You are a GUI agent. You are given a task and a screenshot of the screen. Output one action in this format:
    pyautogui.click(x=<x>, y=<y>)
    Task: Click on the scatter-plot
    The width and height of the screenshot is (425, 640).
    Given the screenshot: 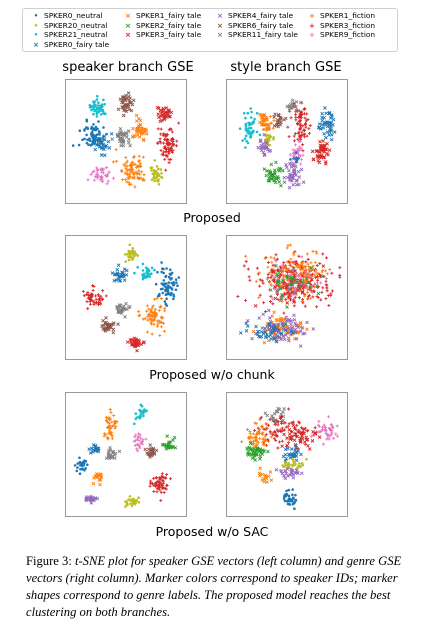 What is the action you would take?
    pyautogui.click(x=287, y=144)
    